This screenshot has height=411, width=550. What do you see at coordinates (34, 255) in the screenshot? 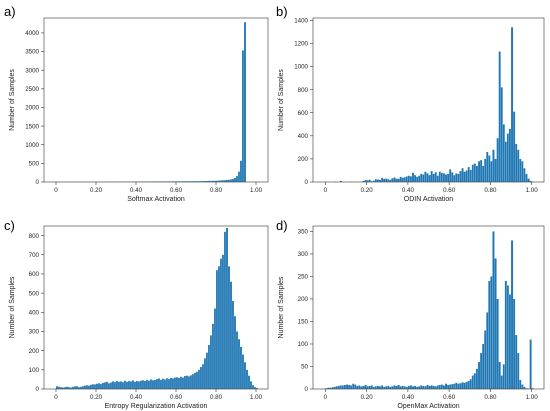
I see `y-tick-label: 700` at bounding box center [34, 255].